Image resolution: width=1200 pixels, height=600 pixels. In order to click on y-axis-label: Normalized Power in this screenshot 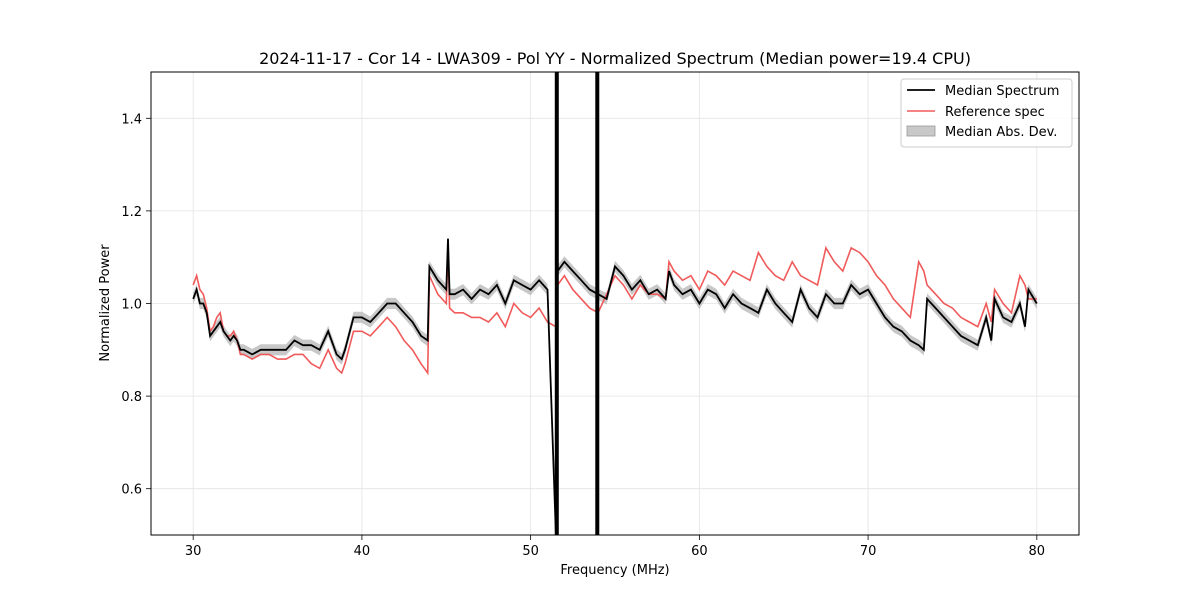, I will do `click(105, 303)`.